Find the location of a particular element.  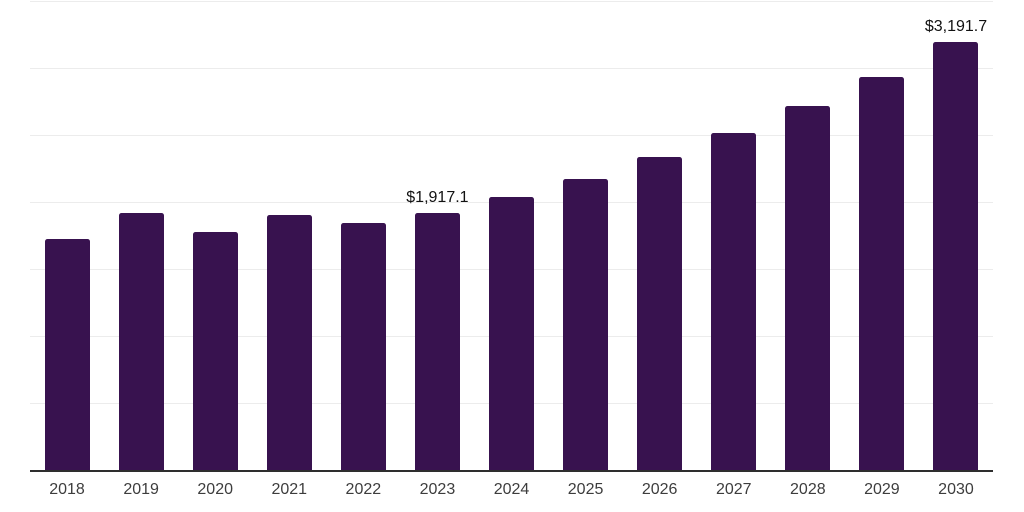

bar-2028 is located at coordinates (808, 287).